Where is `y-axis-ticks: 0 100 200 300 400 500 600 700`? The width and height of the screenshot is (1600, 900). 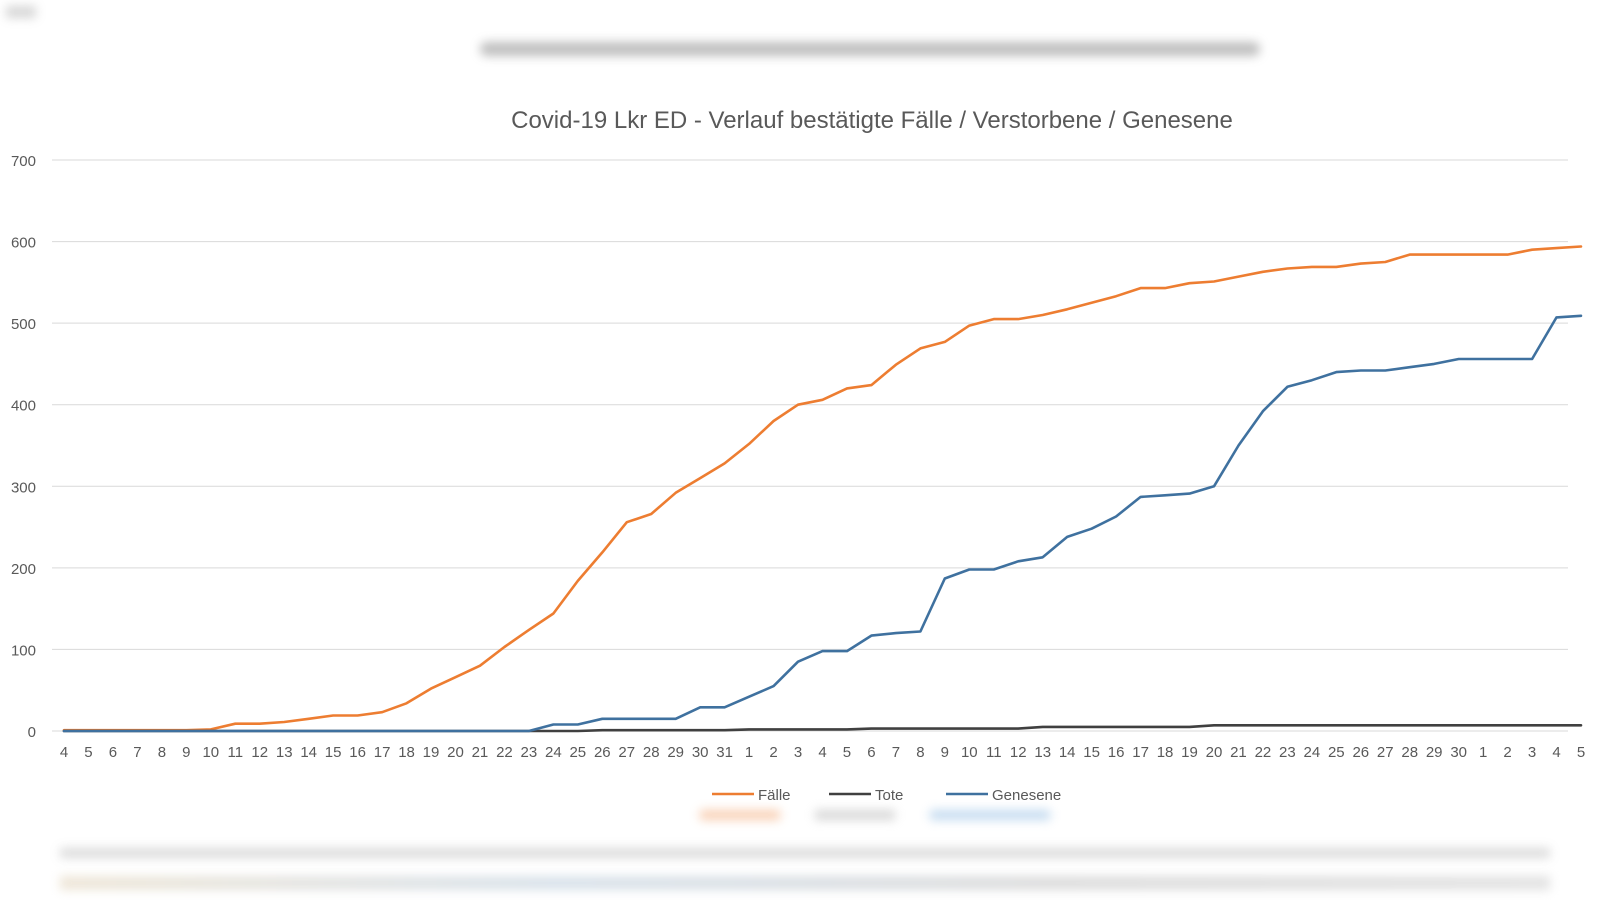 y-axis-ticks: 0 100 200 300 400 500 600 700 is located at coordinates (23, 447).